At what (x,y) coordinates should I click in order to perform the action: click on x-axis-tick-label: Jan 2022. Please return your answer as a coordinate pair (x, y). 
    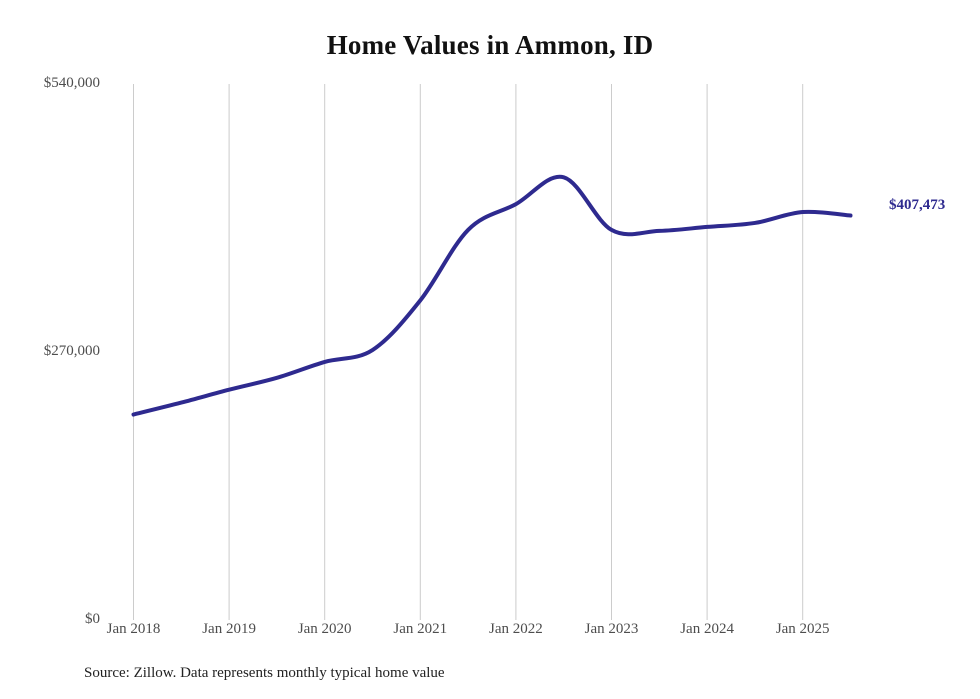
    Looking at the image, I should click on (516, 629).